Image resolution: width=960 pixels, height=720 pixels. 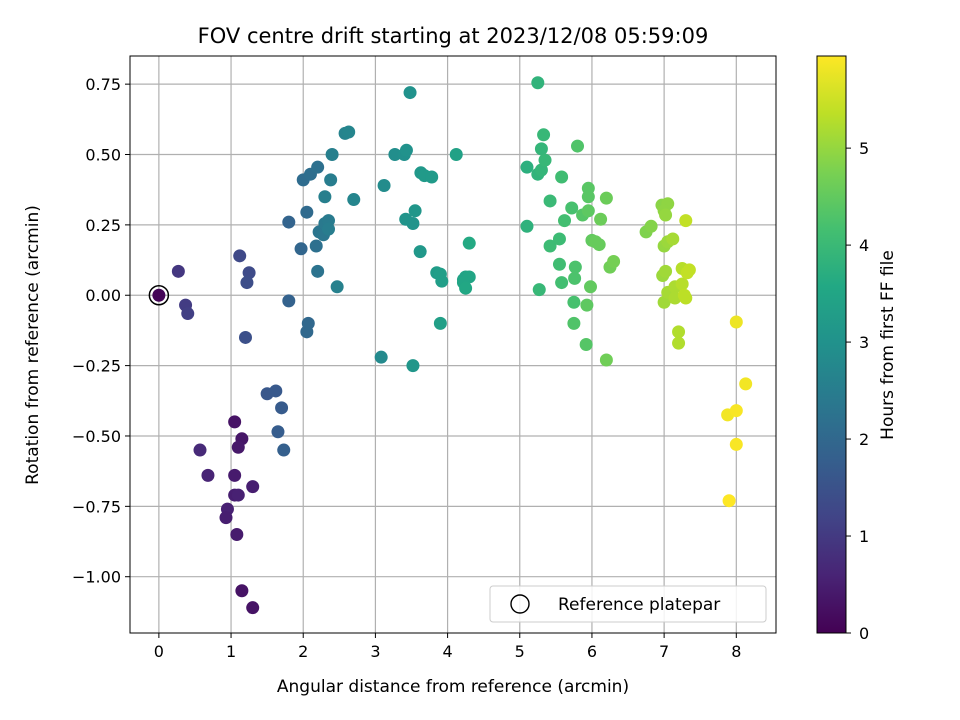 I want to click on legend-box, so click(x=628, y=604).